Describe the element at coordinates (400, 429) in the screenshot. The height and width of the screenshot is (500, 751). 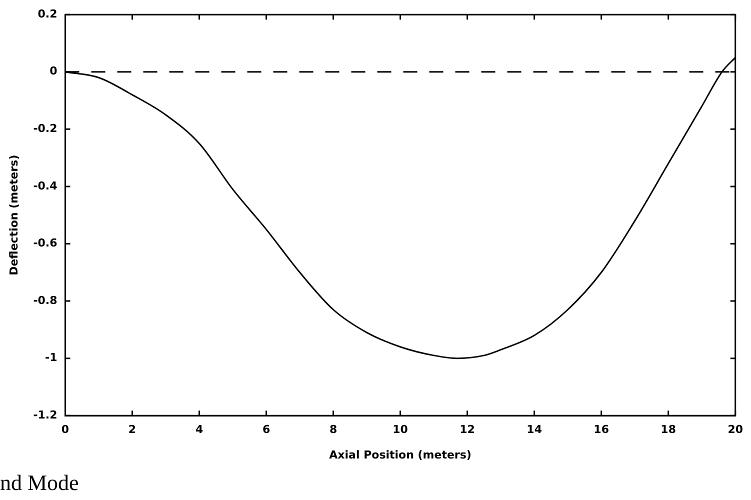
I see `x-tick-label: 10` at that location.